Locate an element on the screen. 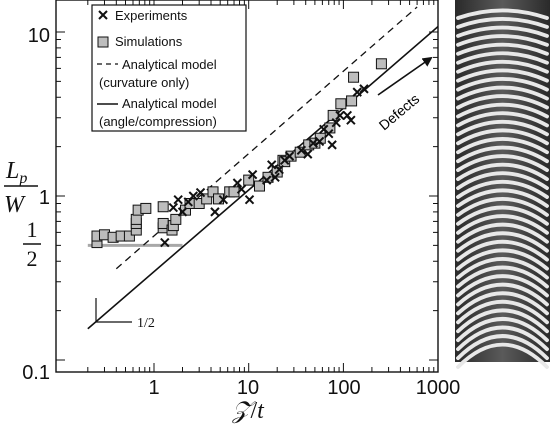  slope-triangle-legs is located at coordinates (113, 310).